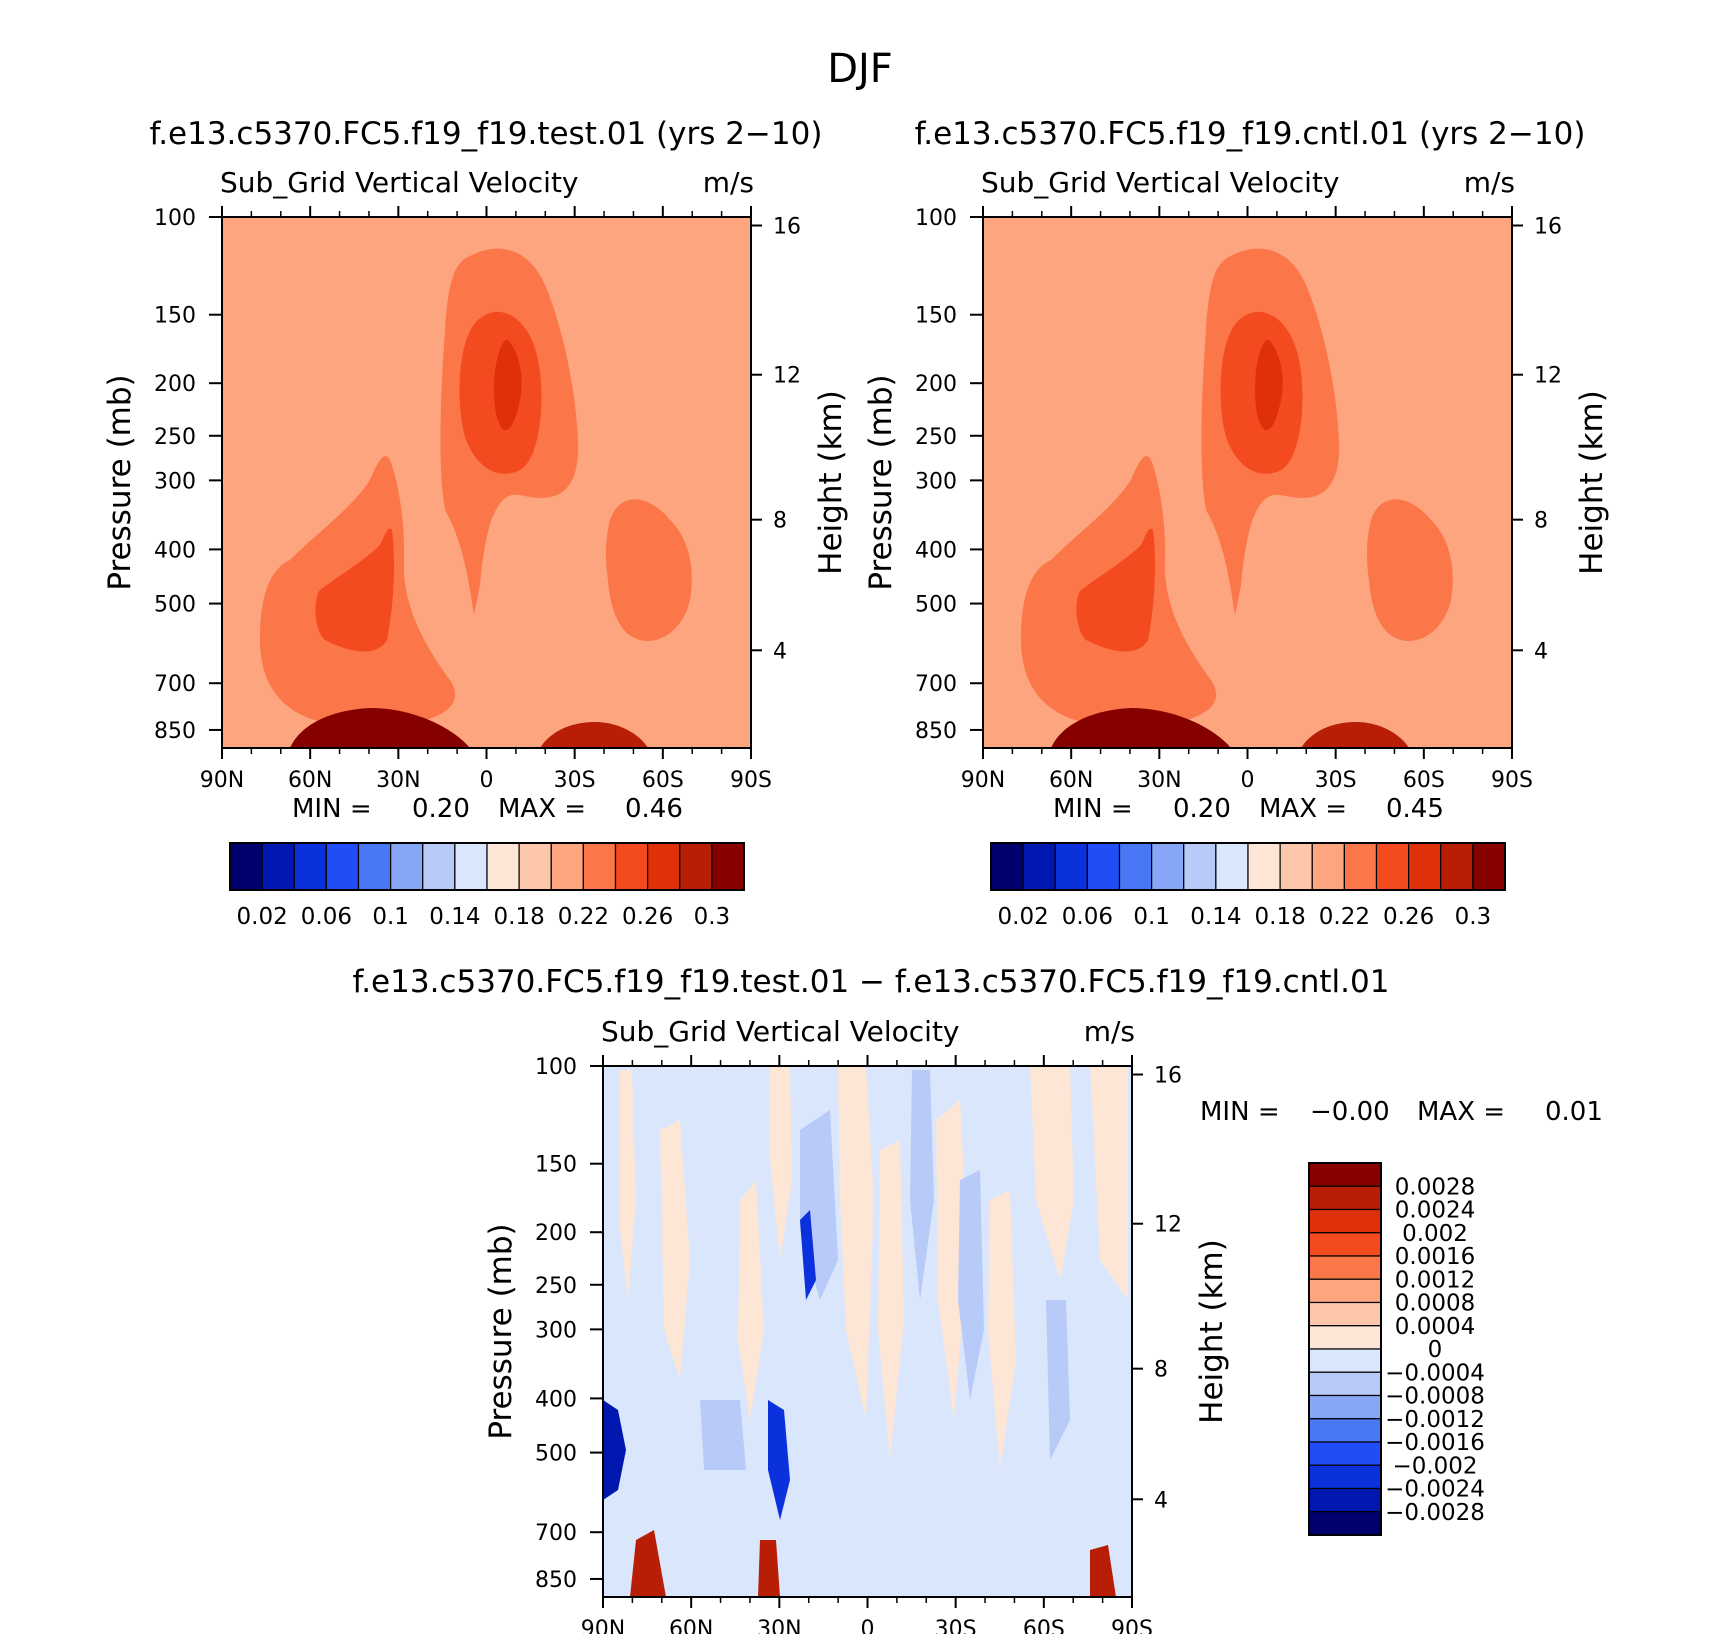 The height and width of the screenshot is (1634, 1710). What do you see at coordinates (1435, 1373) in the screenshot?
I see `colorbar-label: −0.0004` at bounding box center [1435, 1373].